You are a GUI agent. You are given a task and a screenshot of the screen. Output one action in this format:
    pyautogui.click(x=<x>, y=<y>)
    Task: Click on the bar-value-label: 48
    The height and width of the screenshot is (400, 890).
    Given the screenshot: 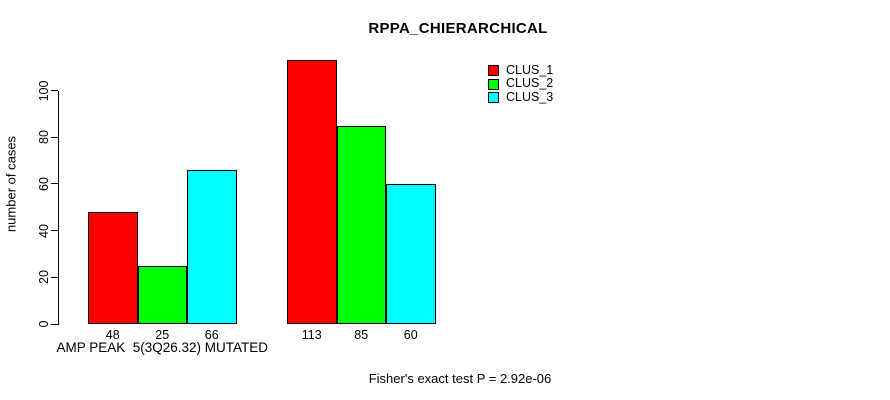 What is the action you would take?
    pyautogui.click(x=112, y=335)
    